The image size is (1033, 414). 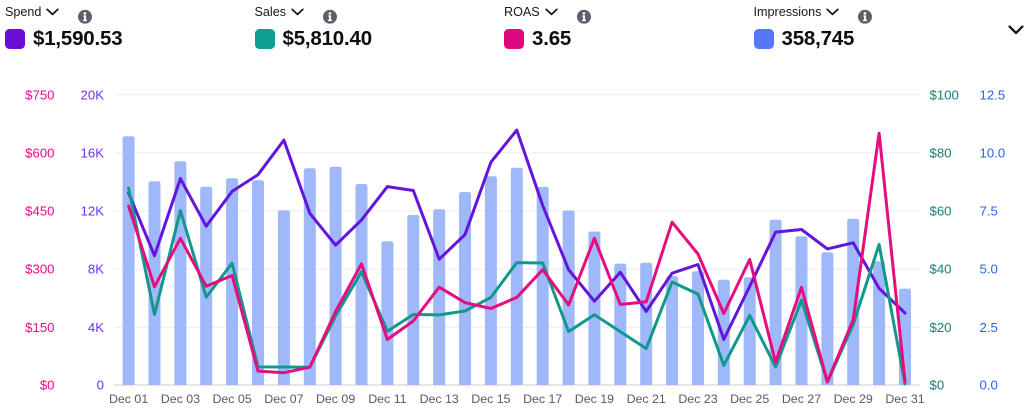 I want to click on svg-text: 0, so click(x=100, y=385).